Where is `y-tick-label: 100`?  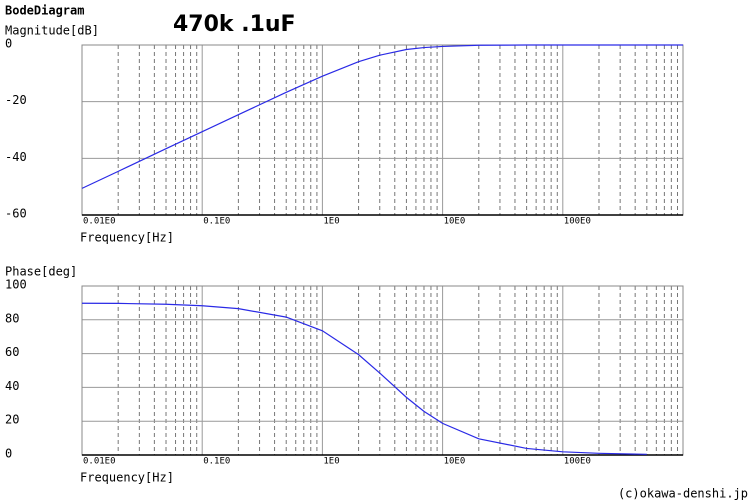
y-tick-label: 100 is located at coordinates (16, 285).